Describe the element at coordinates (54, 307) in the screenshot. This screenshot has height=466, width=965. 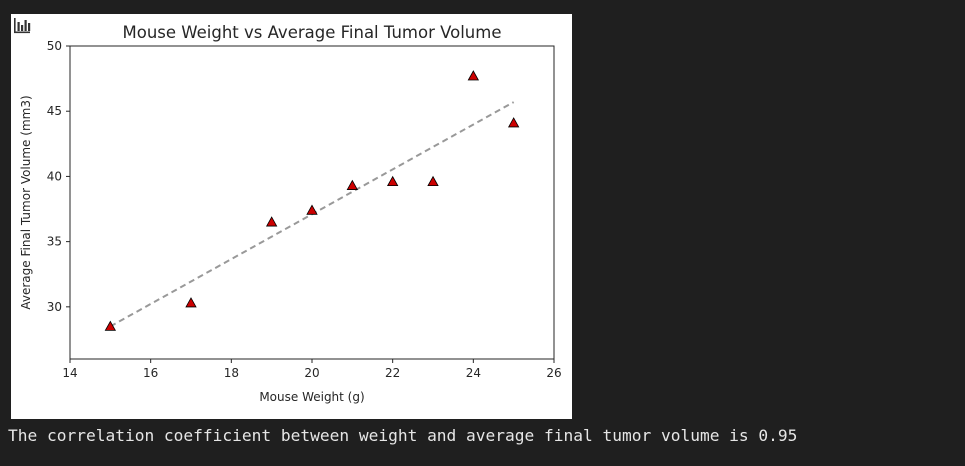
I see `y-tick-label: 30` at that location.